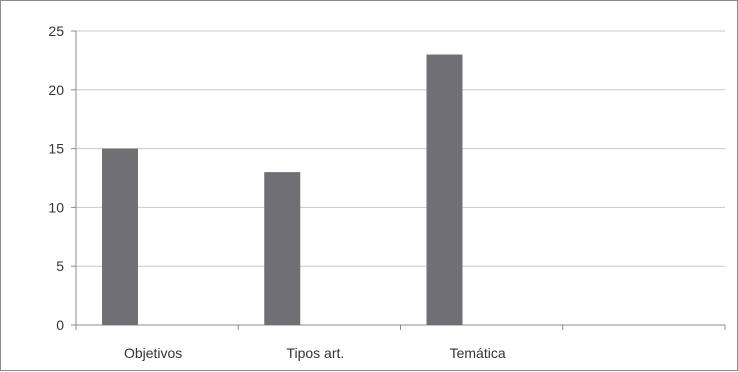 This screenshot has height=372, width=738. What do you see at coordinates (153, 353) in the screenshot?
I see `x-category-label: Objetivos` at bounding box center [153, 353].